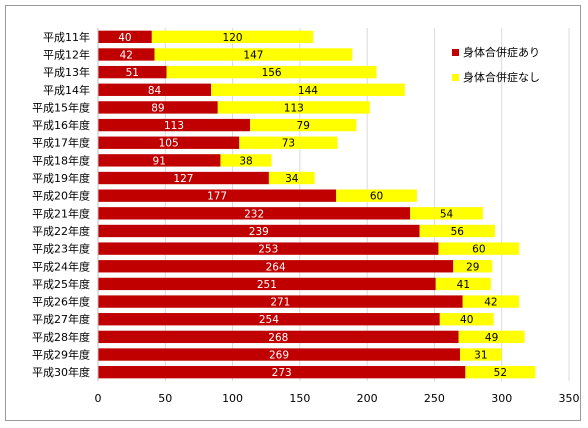  I want to click on category-label: 平成12年, so click(66, 54).